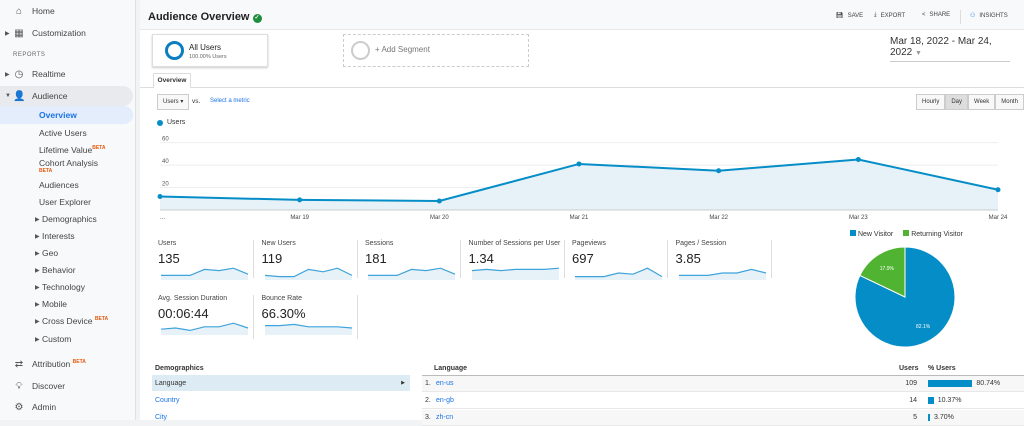  What do you see at coordinates (35, 74) in the screenshot?
I see `nav-realtime: ▶ ◷ Realtime` at bounding box center [35, 74].